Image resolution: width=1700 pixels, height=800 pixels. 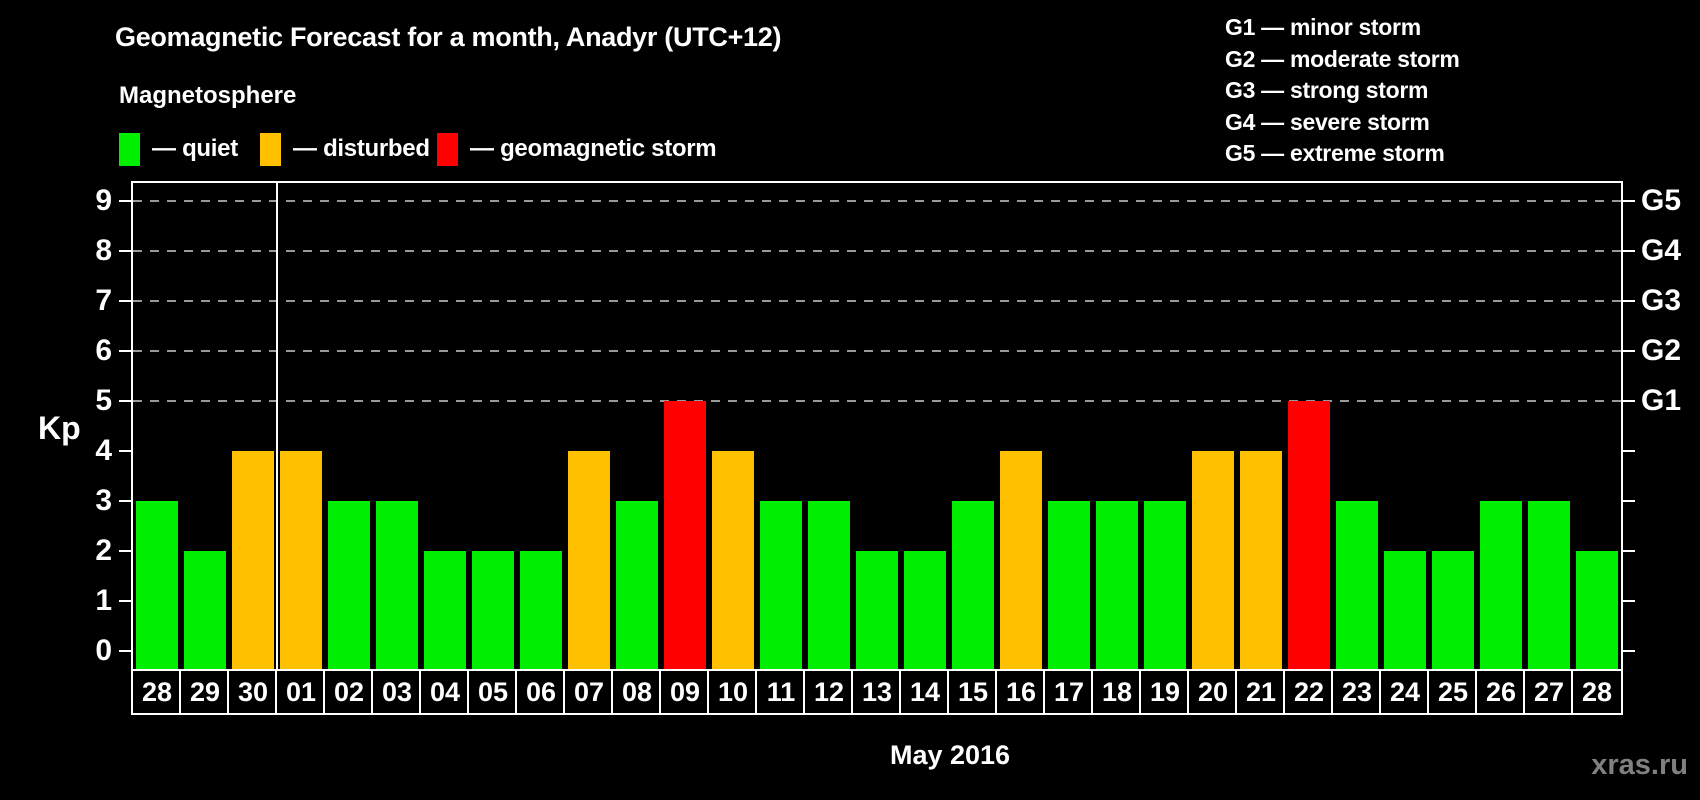 What do you see at coordinates (103, 200) in the screenshot?
I see `y-tick-label-9: 9` at bounding box center [103, 200].